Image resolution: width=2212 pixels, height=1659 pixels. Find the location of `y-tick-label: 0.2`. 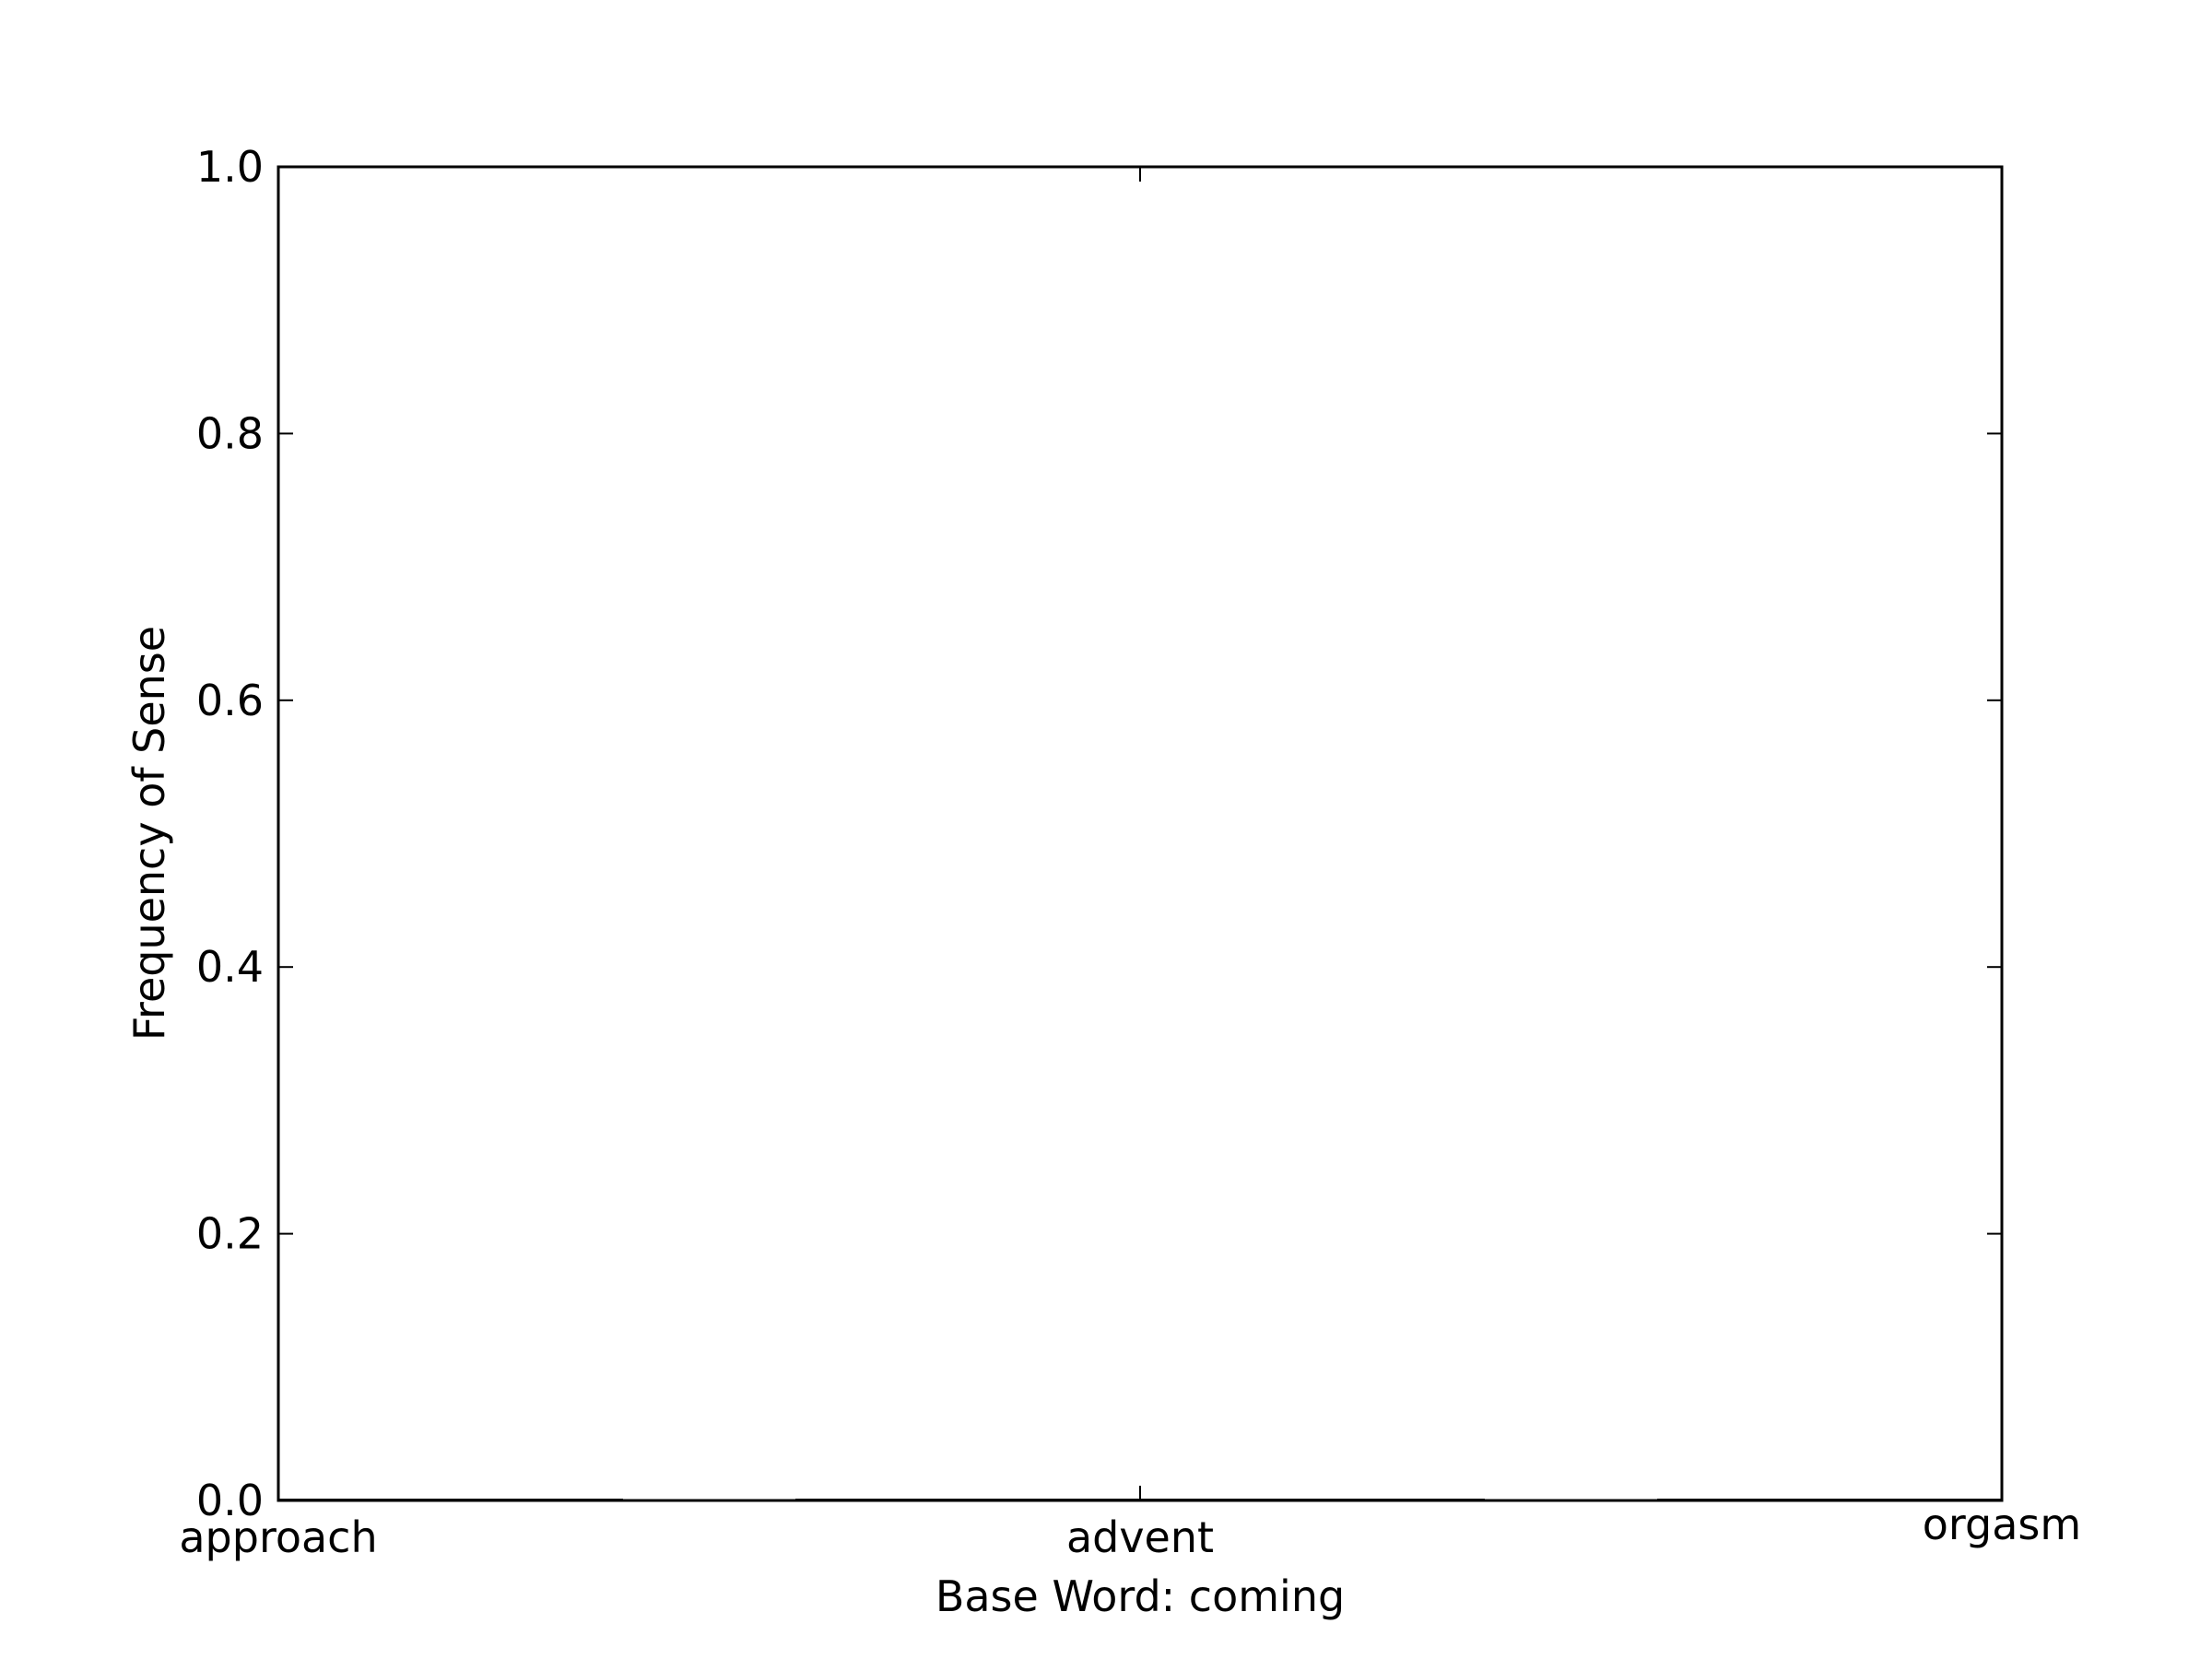

y-tick-label: 0.2 is located at coordinates (230, 1234).